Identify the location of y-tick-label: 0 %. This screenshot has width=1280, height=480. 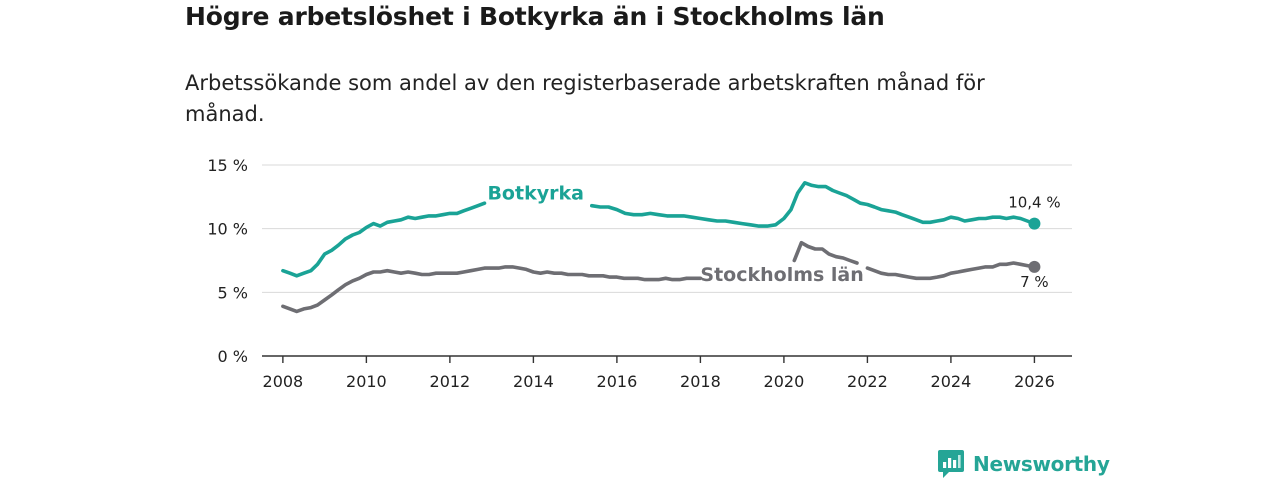
(233, 356).